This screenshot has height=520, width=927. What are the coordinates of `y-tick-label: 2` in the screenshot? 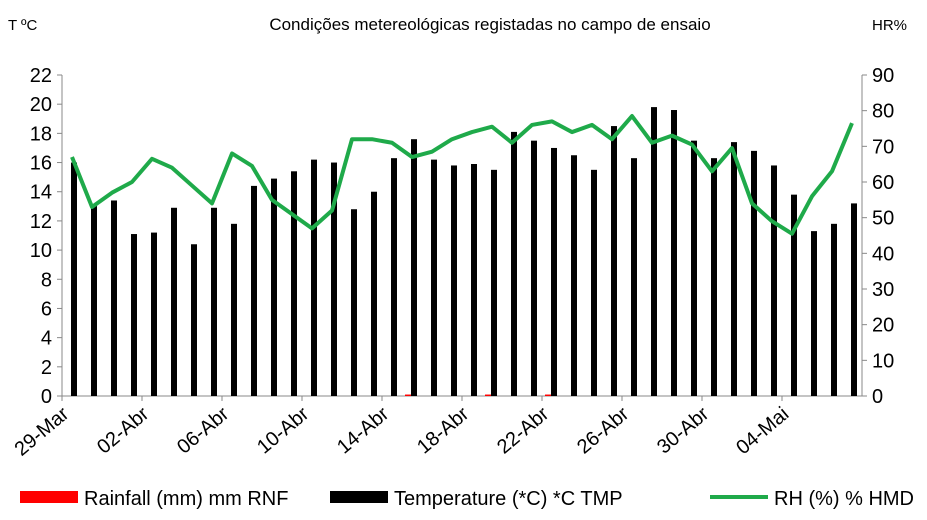 It's located at (46, 368).